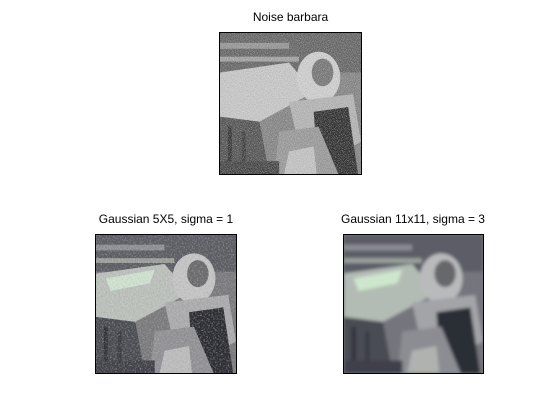  I want to click on noise-barbara-picture, so click(290, 103).